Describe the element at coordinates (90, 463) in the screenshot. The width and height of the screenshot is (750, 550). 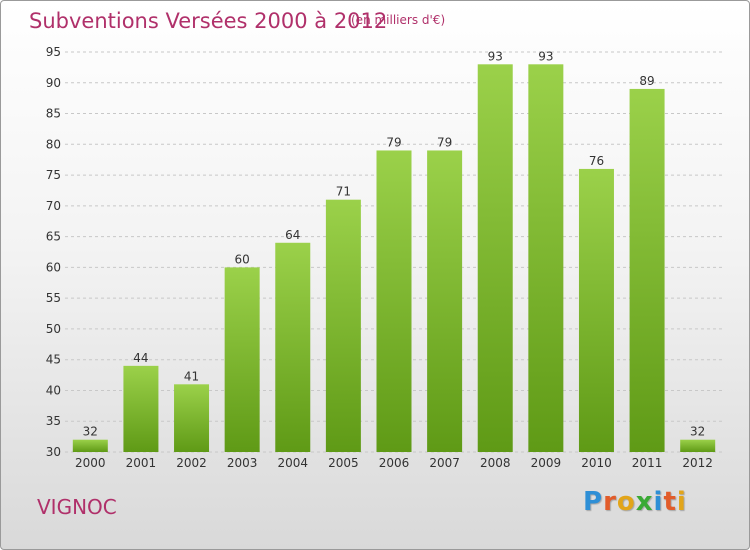
I see `x-tick-label: 2000` at that location.